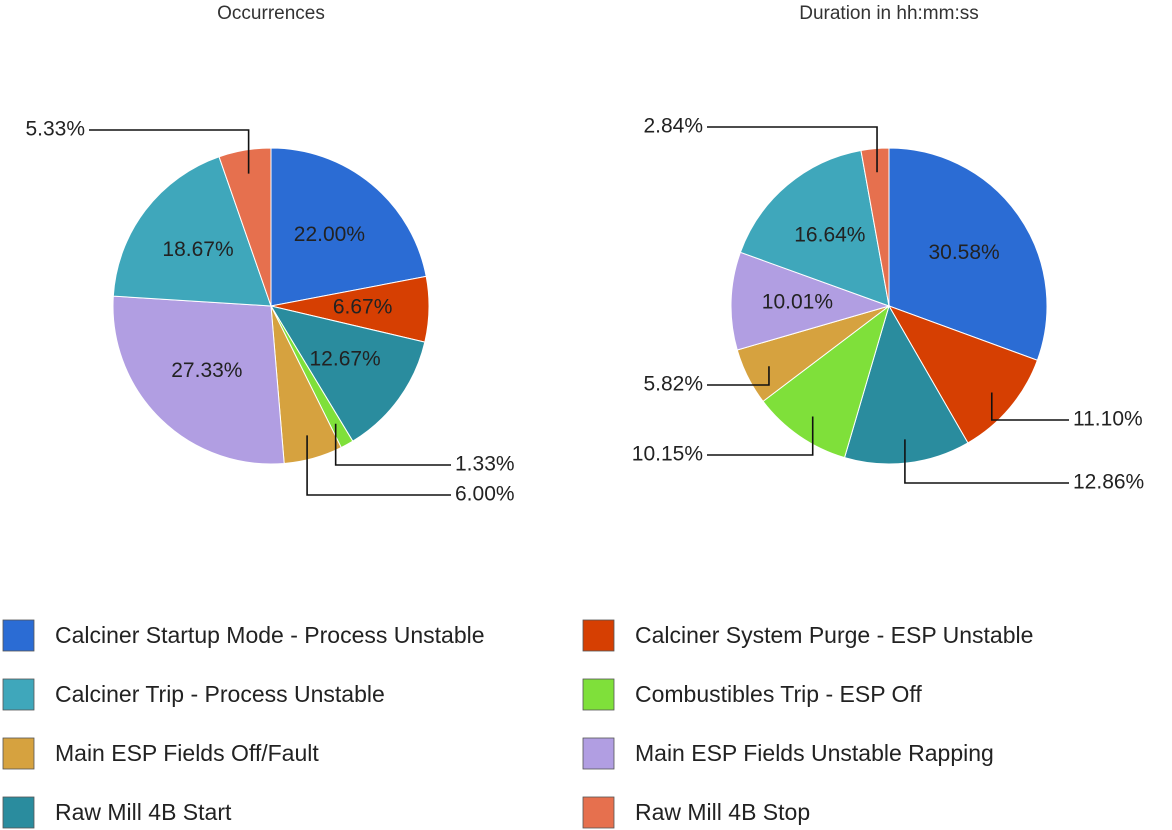  I want to click on slice-label: 30.58%, so click(963, 252).